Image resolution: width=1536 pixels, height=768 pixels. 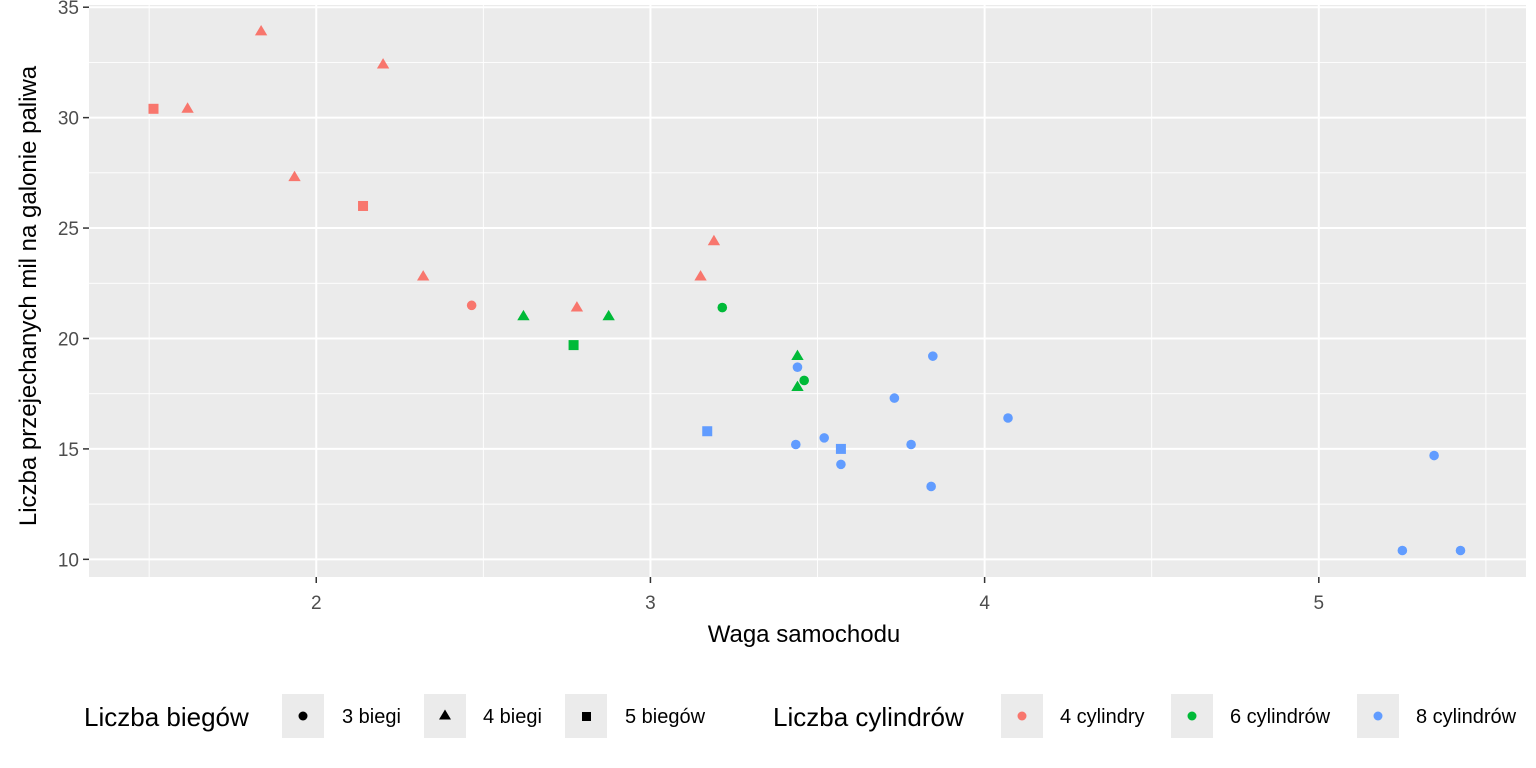 I want to click on legend-triangle-icon, so click(x=445, y=714).